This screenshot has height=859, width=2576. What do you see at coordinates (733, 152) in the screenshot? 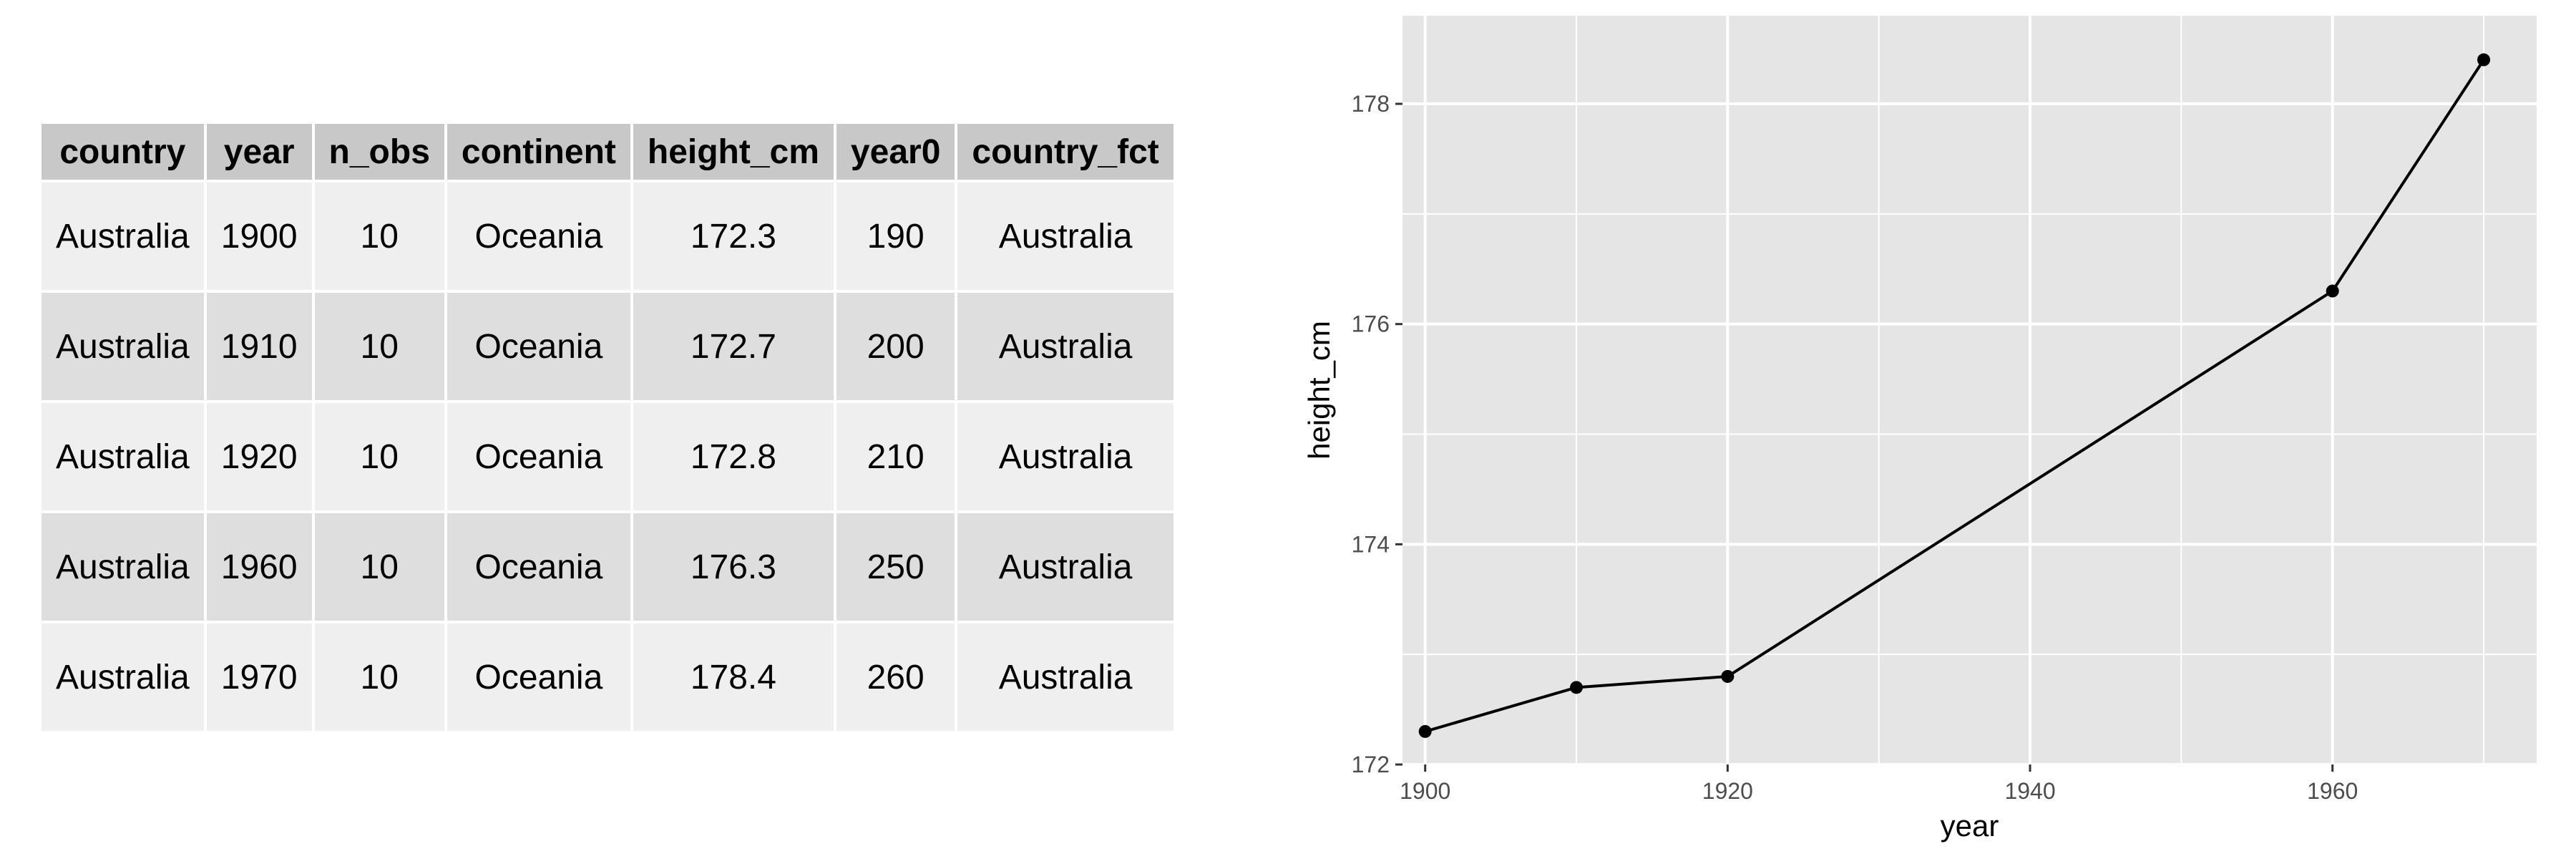
I see `column-header-height-cm: height_cm` at bounding box center [733, 152].